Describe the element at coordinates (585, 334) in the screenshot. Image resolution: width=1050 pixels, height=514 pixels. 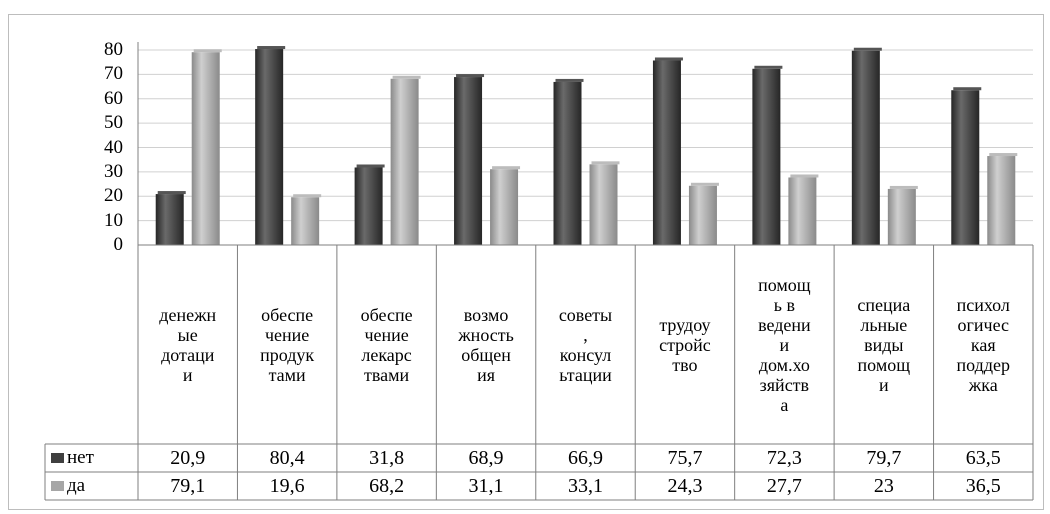
I see `category-label-line: ,` at that location.